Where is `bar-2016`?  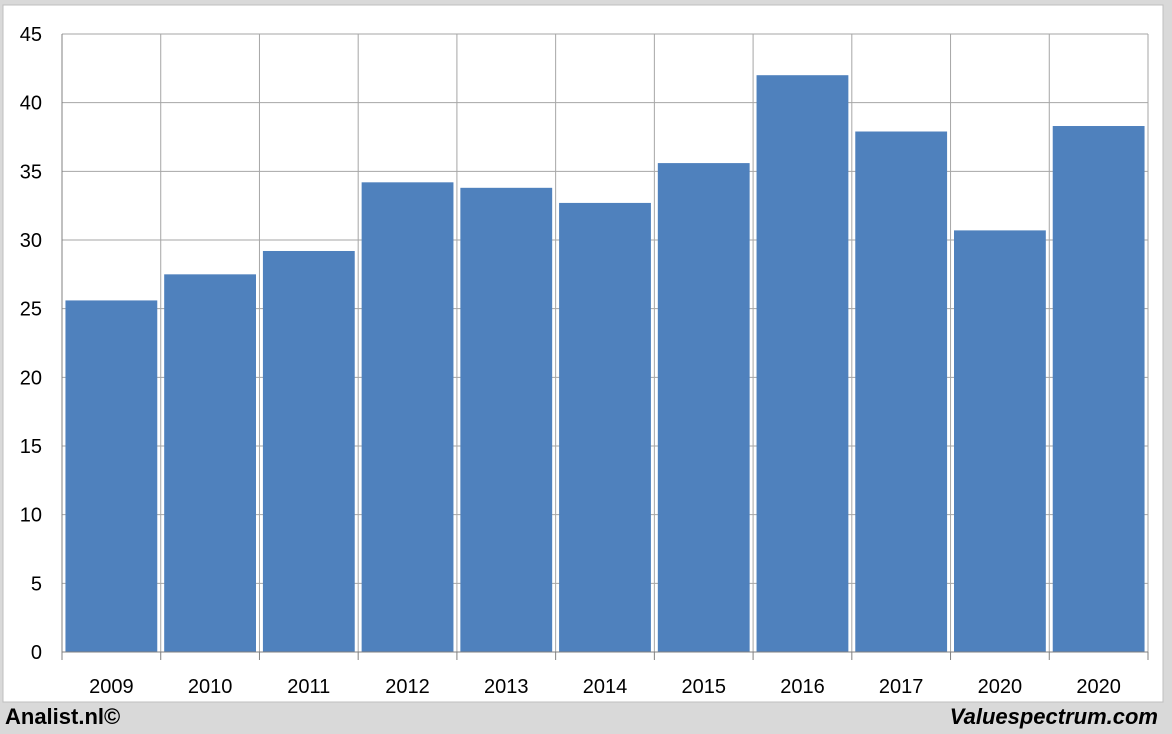
bar-2016 is located at coordinates (802, 363).